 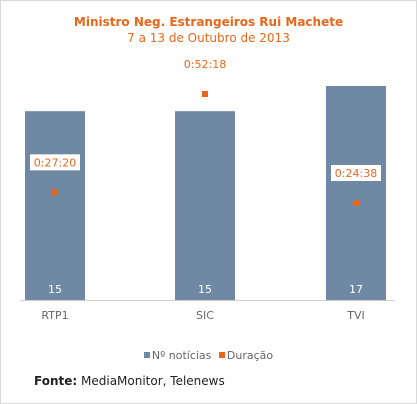 I want to click on duration-label-box-sic, so click(x=205, y=64).